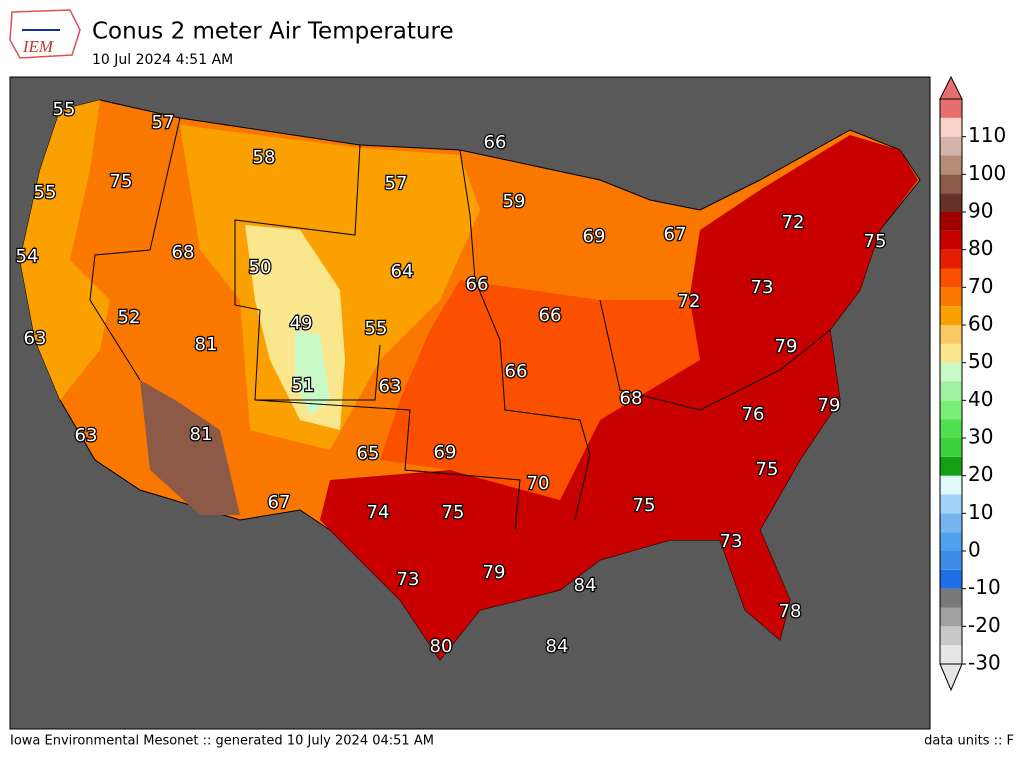  I want to click on temperature-label: 74, so click(378, 512).